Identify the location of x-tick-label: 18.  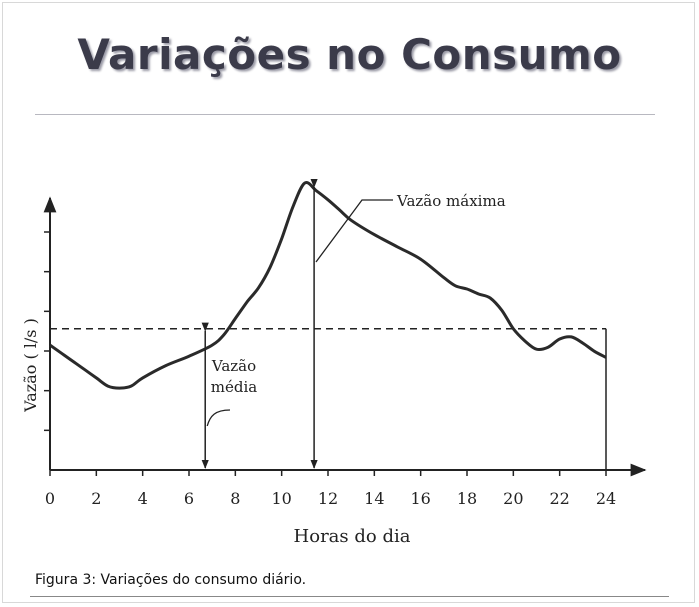
(467, 498).